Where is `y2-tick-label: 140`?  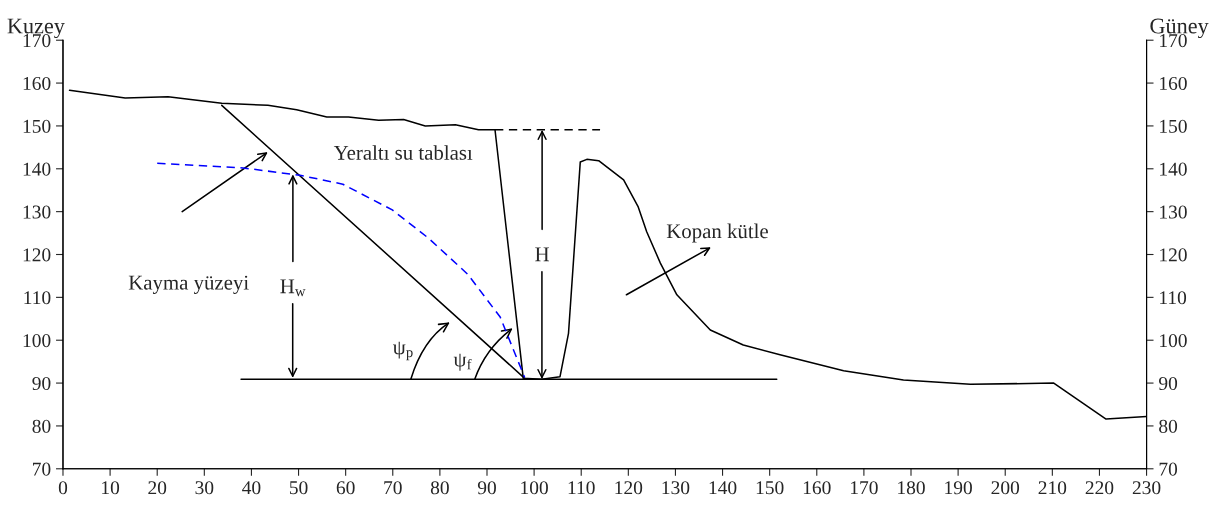 y2-tick-label: 140 is located at coordinates (1173, 169).